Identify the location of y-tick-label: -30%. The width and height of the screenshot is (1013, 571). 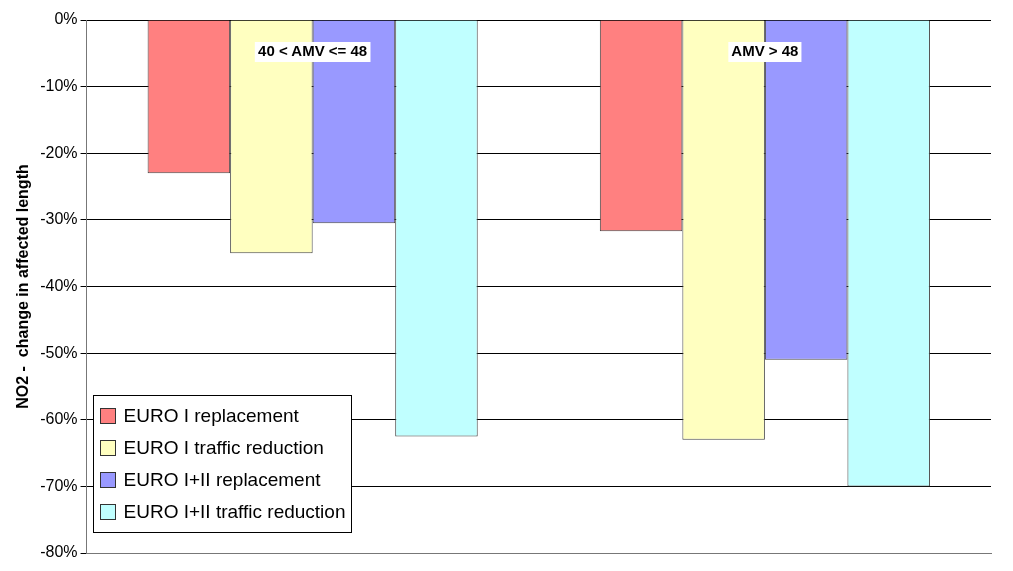
(59, 219).